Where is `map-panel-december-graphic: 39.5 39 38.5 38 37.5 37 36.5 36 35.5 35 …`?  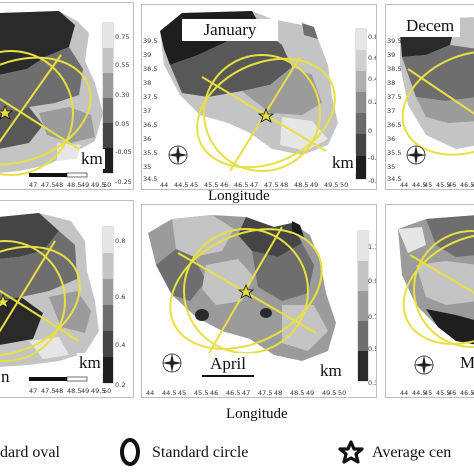
map-panel-december-graphic: 39.5 39 38.5 38 37.5 37 36.5 36 35.5 35 … is located at coordinates (430, 103).